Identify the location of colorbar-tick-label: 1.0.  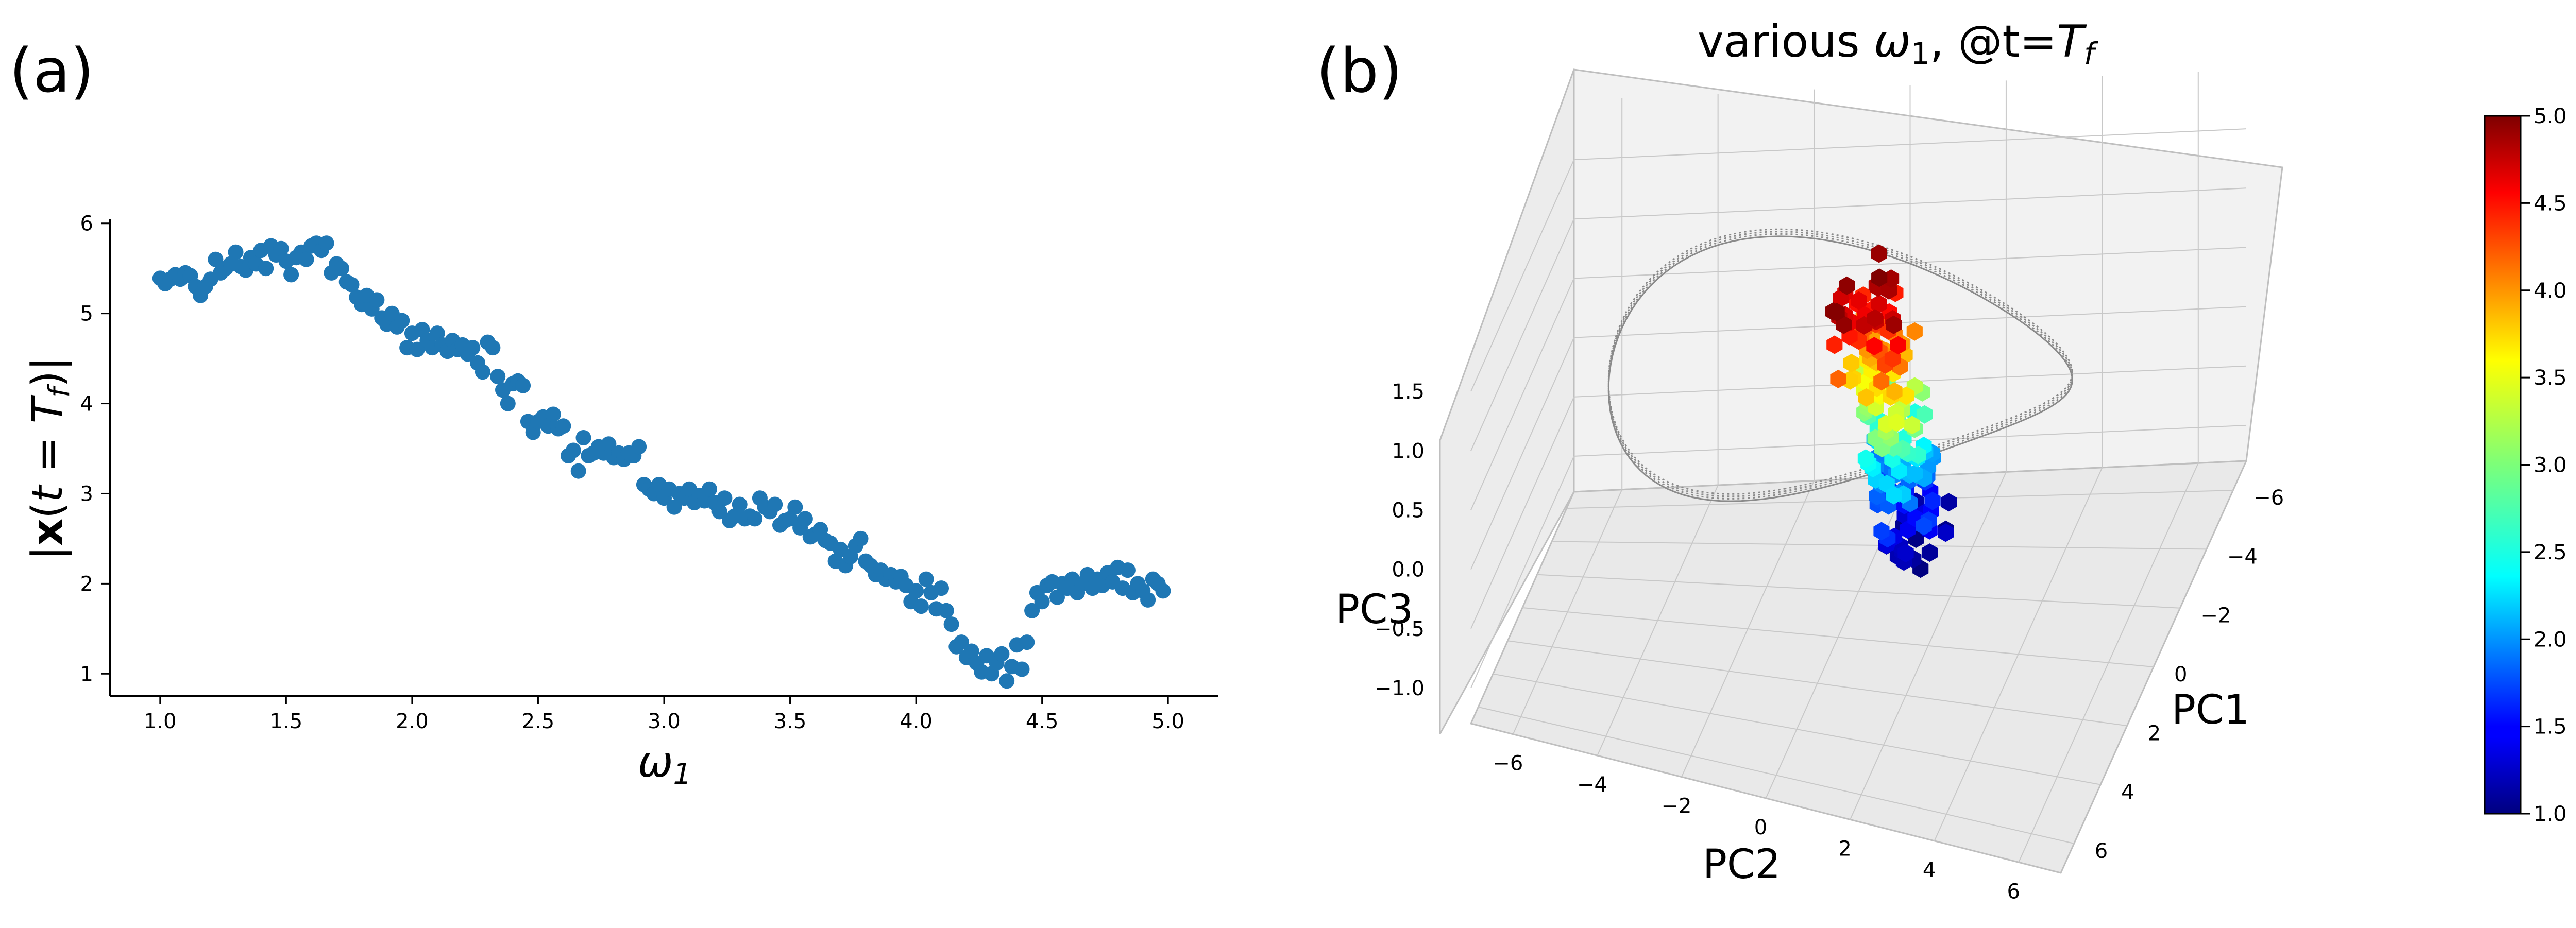
(2550, 814).